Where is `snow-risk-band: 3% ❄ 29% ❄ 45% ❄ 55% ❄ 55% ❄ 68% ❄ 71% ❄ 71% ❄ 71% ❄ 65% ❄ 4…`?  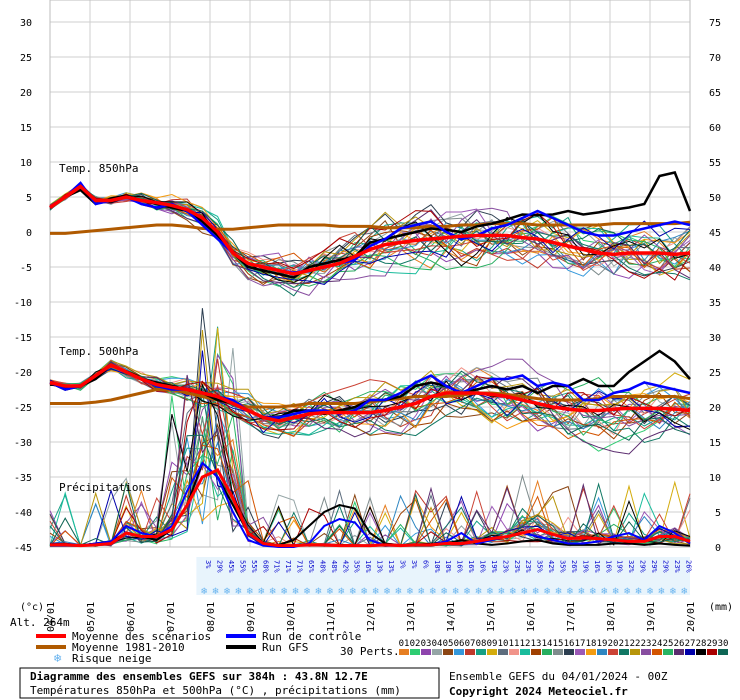
snow-risk-band: 3% ❄ 29% ❄ 45% ❄ 55% ❄ 55% ❄ 68% ❄ 71% ❄ 71% ❄ 71% ❄ 65% ❄ 4… is located at coordinates (444, 577).